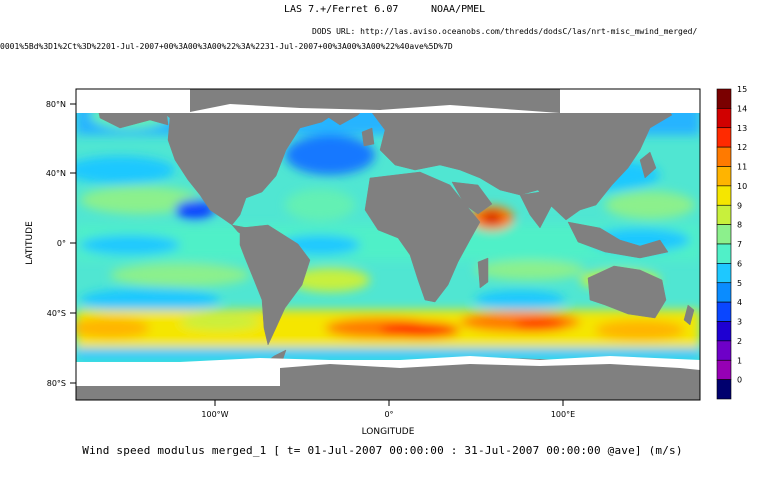 The height and width of the screenshot is (489, 765). What do you see at coordinates (739, 322) in the screenshot?
I see `colorbar-label: 3` at bounding box center [739, 322].